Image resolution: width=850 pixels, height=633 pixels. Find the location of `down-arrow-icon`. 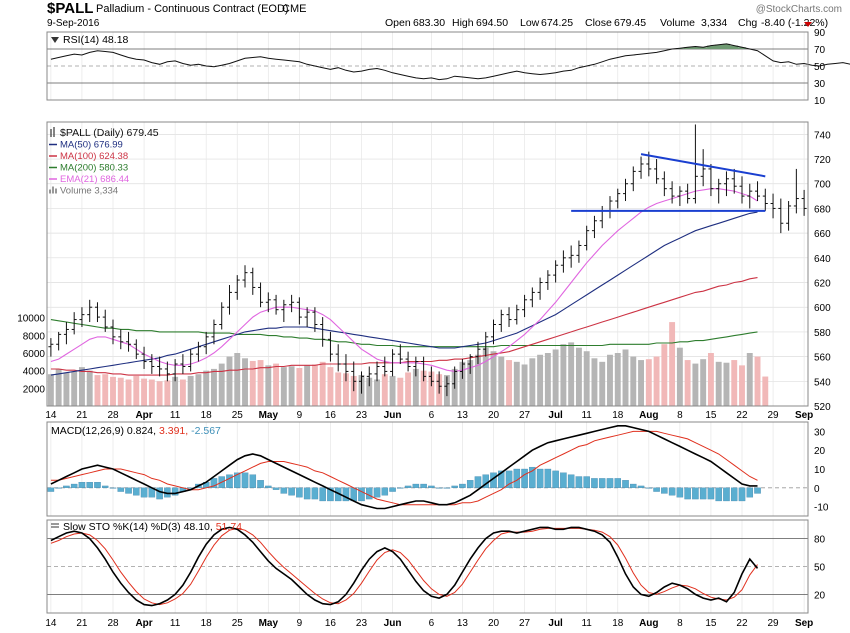

down-arrow-icon is located at coordinates (808, 24).